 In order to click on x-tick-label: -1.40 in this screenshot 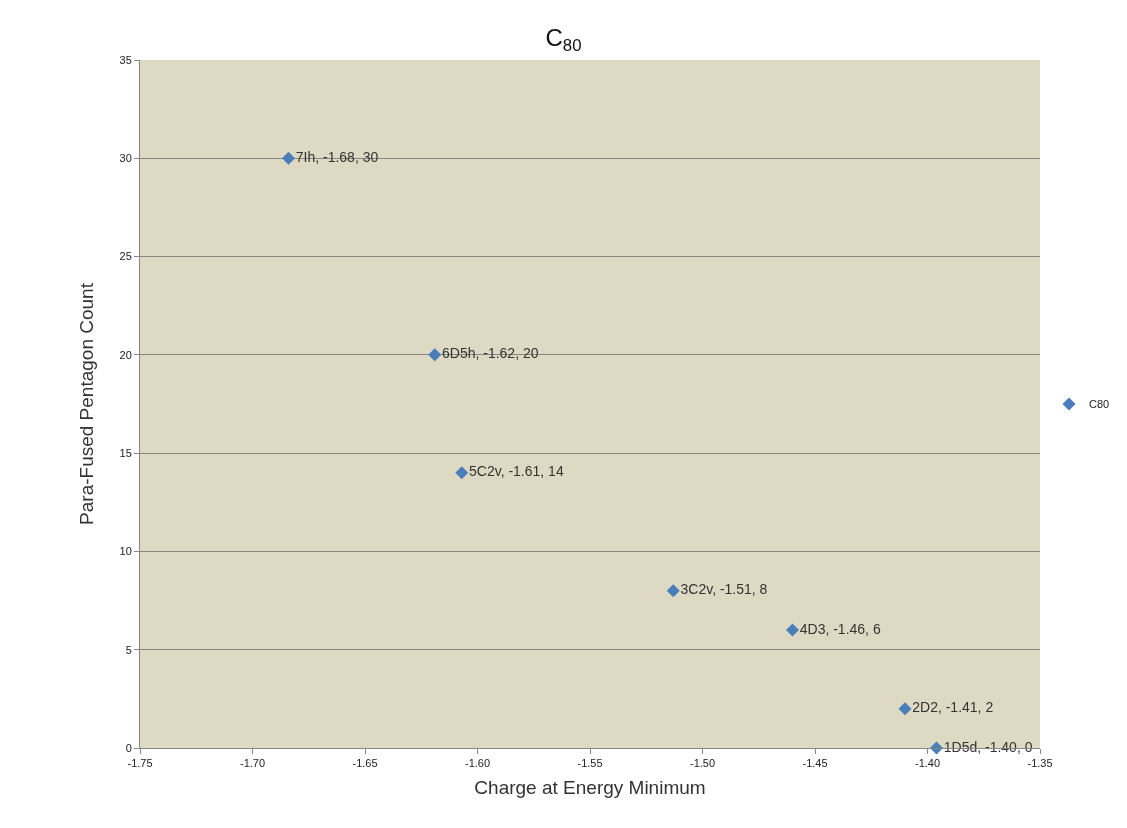, I will do `click(927, 763)`.